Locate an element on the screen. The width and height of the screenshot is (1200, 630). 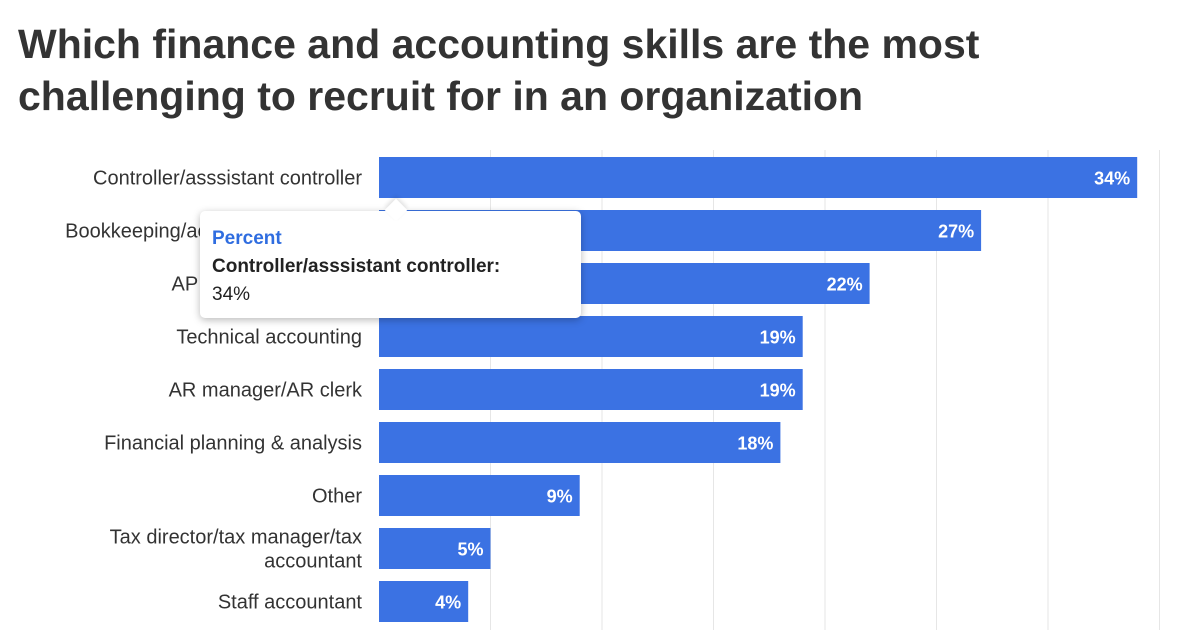
value-label: 4% is located at coordinates (448, 603).